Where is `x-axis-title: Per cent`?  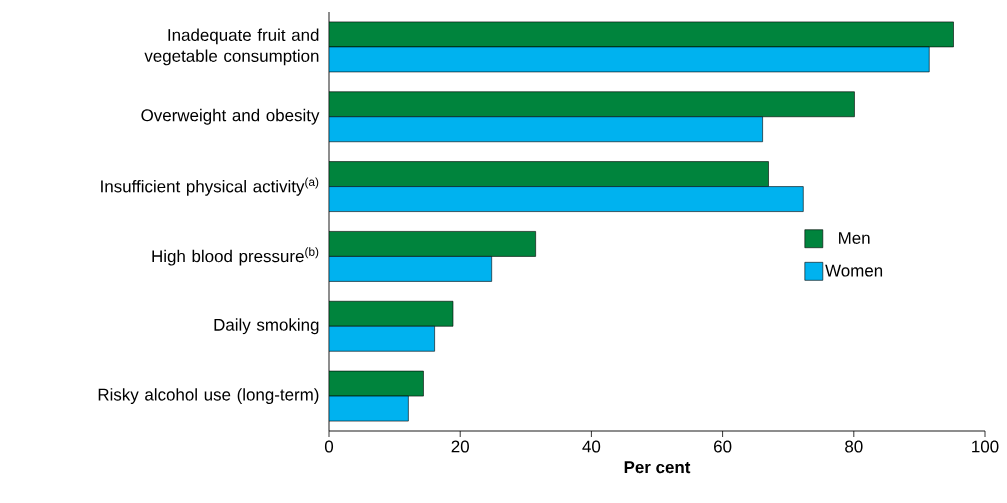
x-axis-title: Per cent is located at coordinates (657, 467).